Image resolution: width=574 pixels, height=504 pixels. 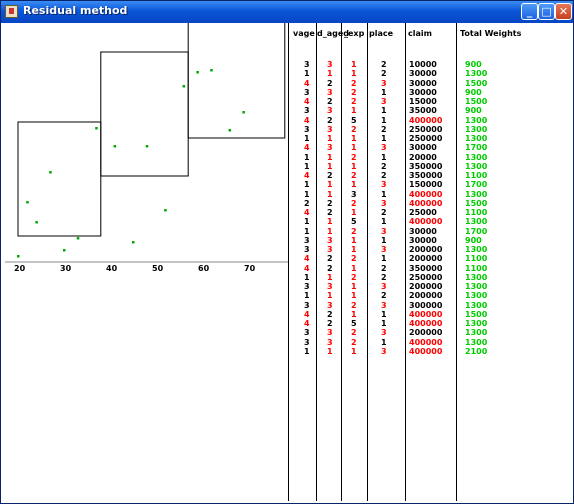 I want to click on close-icon: ✕, so click(x=563, y=11).